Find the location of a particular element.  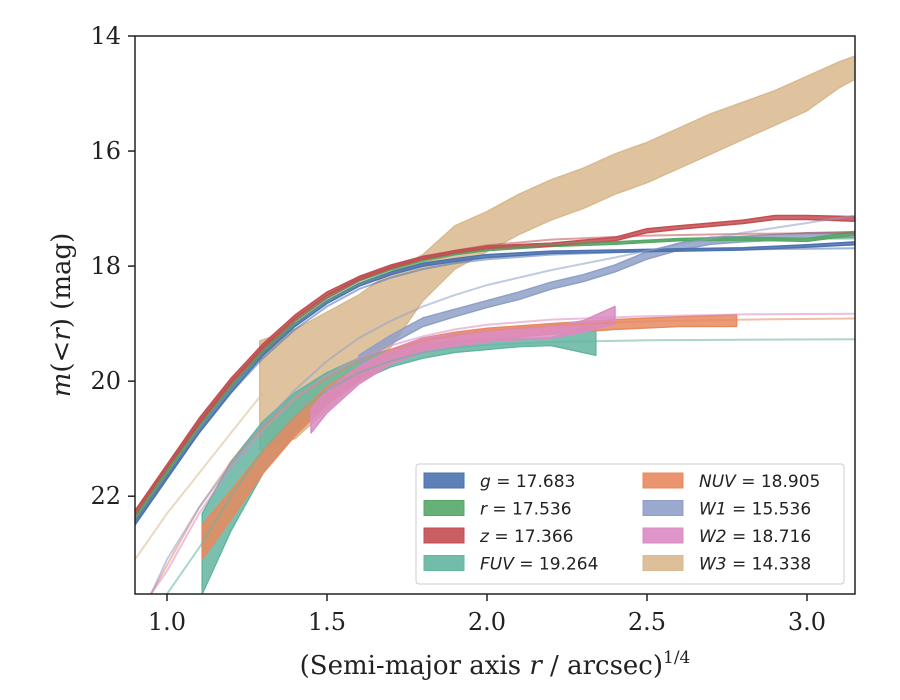

x-tick-label: 2.5 is located at coordinates (647, 622).